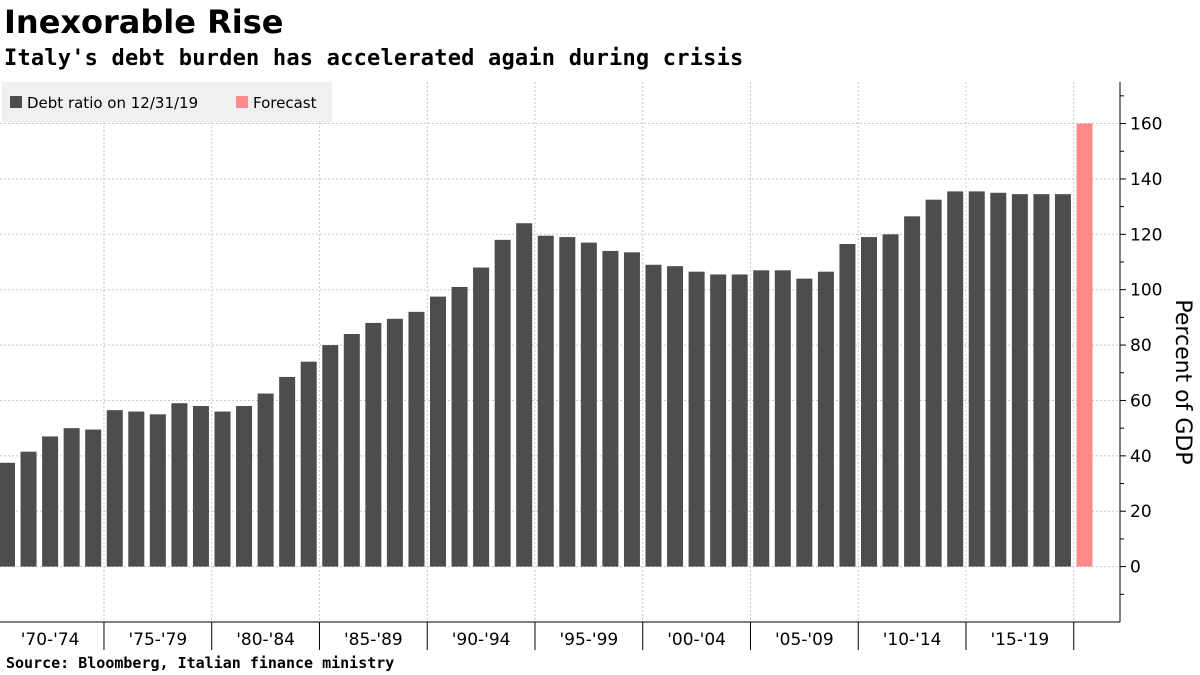  What do you see at coordinates (1182, 381) in the screenshot?
I see `y-axis-label: Percent of GDP` at bounding box center [1182, 381].